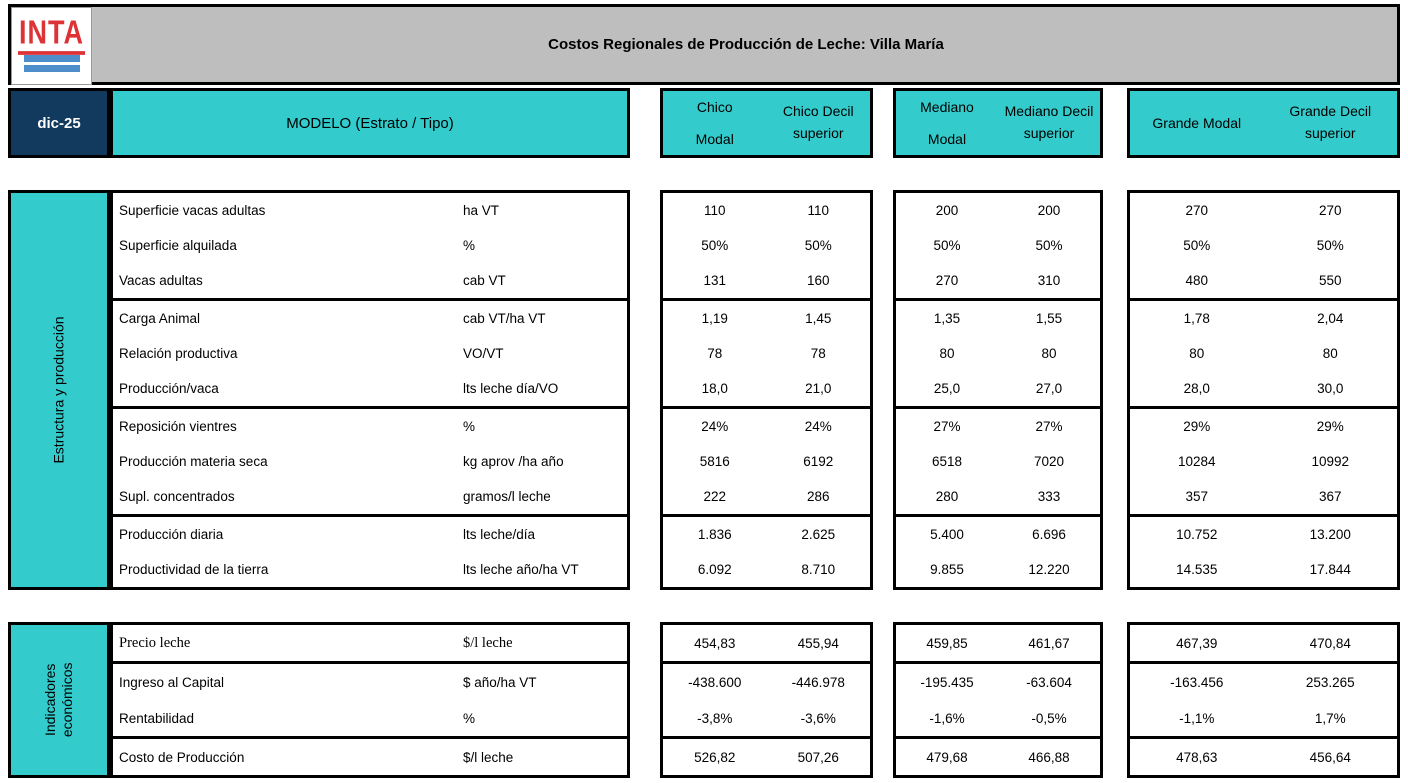 The image size is (1408, 783). I want to click on row-unit: lts leche año/ha VT, so click(521, 569).